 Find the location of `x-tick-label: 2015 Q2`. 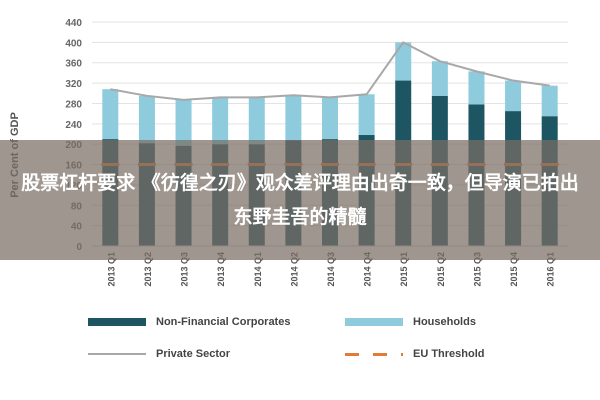

x-tick-label: 2015 Q2 is located at coordinates (441, 269).